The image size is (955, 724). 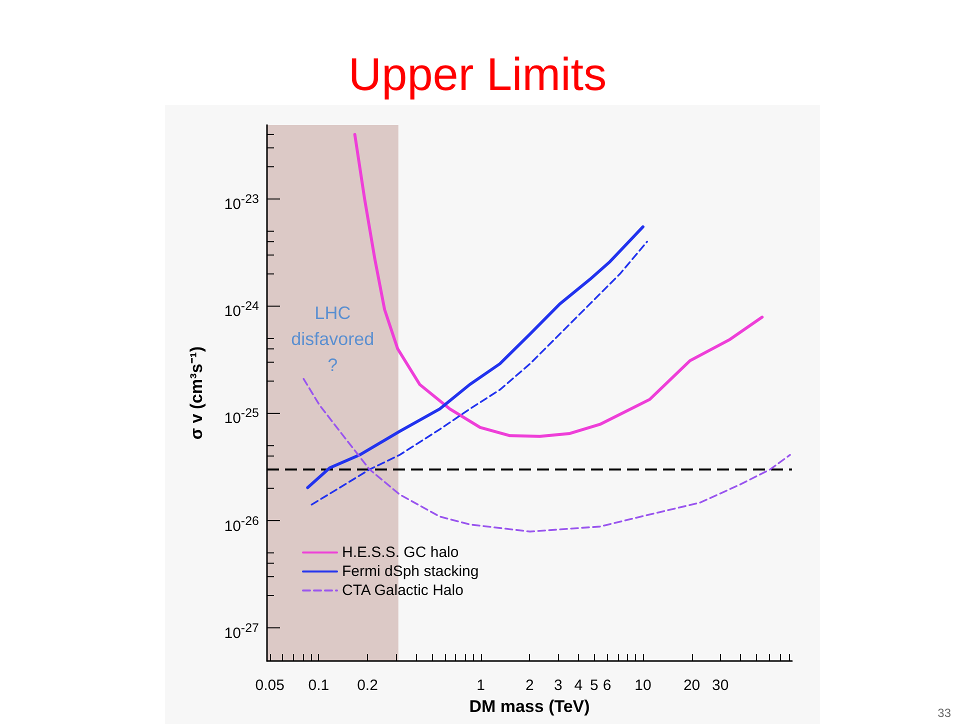 What do you see at coordinates (196, 393) in the screenshot?
I see `y-axis-title: σ v (cm³s⁻¹)` at bounding box center [196, 393].